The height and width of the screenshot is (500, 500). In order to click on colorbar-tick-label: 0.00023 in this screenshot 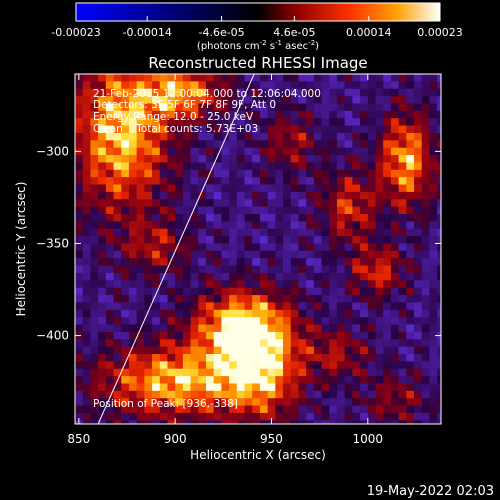, I will do `click(440, 32)`.